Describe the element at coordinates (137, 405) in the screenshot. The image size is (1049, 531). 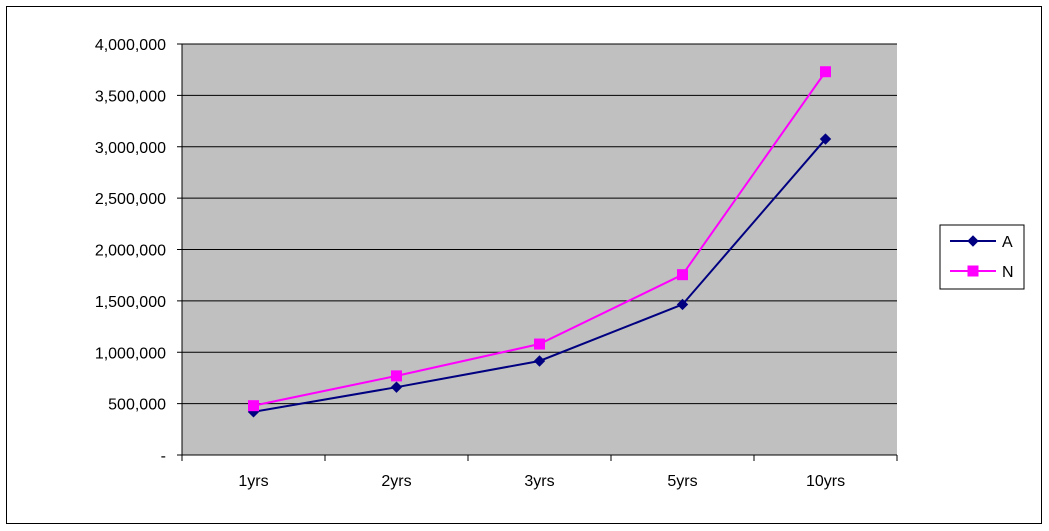
I see `y-tick-label: 500,000` at that location.